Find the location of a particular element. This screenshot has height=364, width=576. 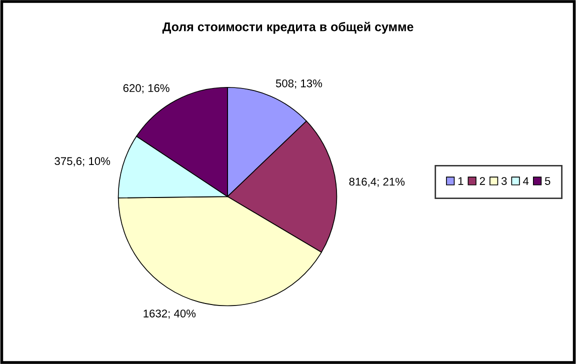

legend-label: 2 is located at coordinates (482, 181).